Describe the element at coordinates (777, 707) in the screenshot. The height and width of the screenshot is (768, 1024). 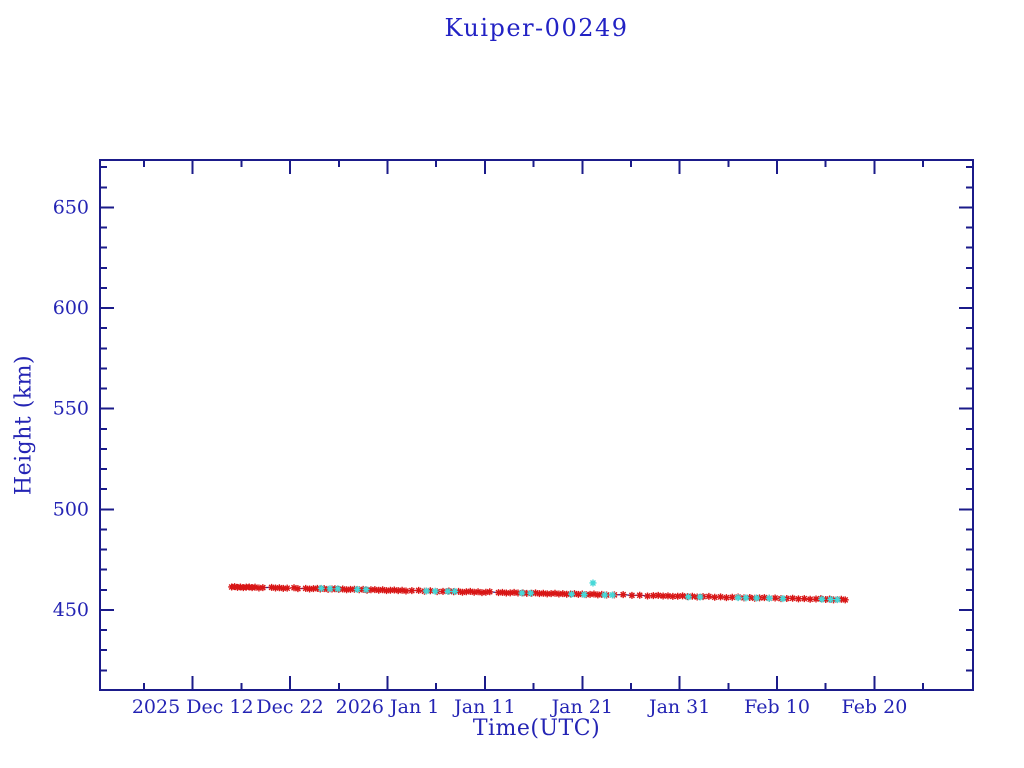
I see `x-tick-label: Feb 10` at that location.